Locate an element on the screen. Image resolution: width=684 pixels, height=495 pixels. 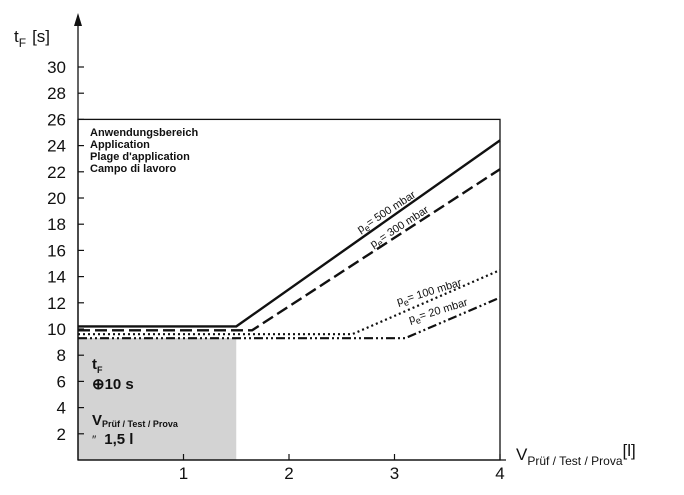
y-axis-title: tF [s] is located at coordinates (32, 38).